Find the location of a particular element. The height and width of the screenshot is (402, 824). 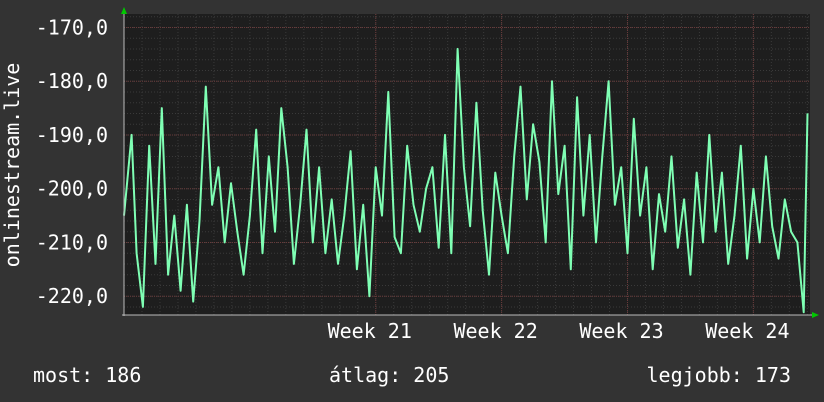

y-tick-label: -220,0 is located at coordinates (72, 296).